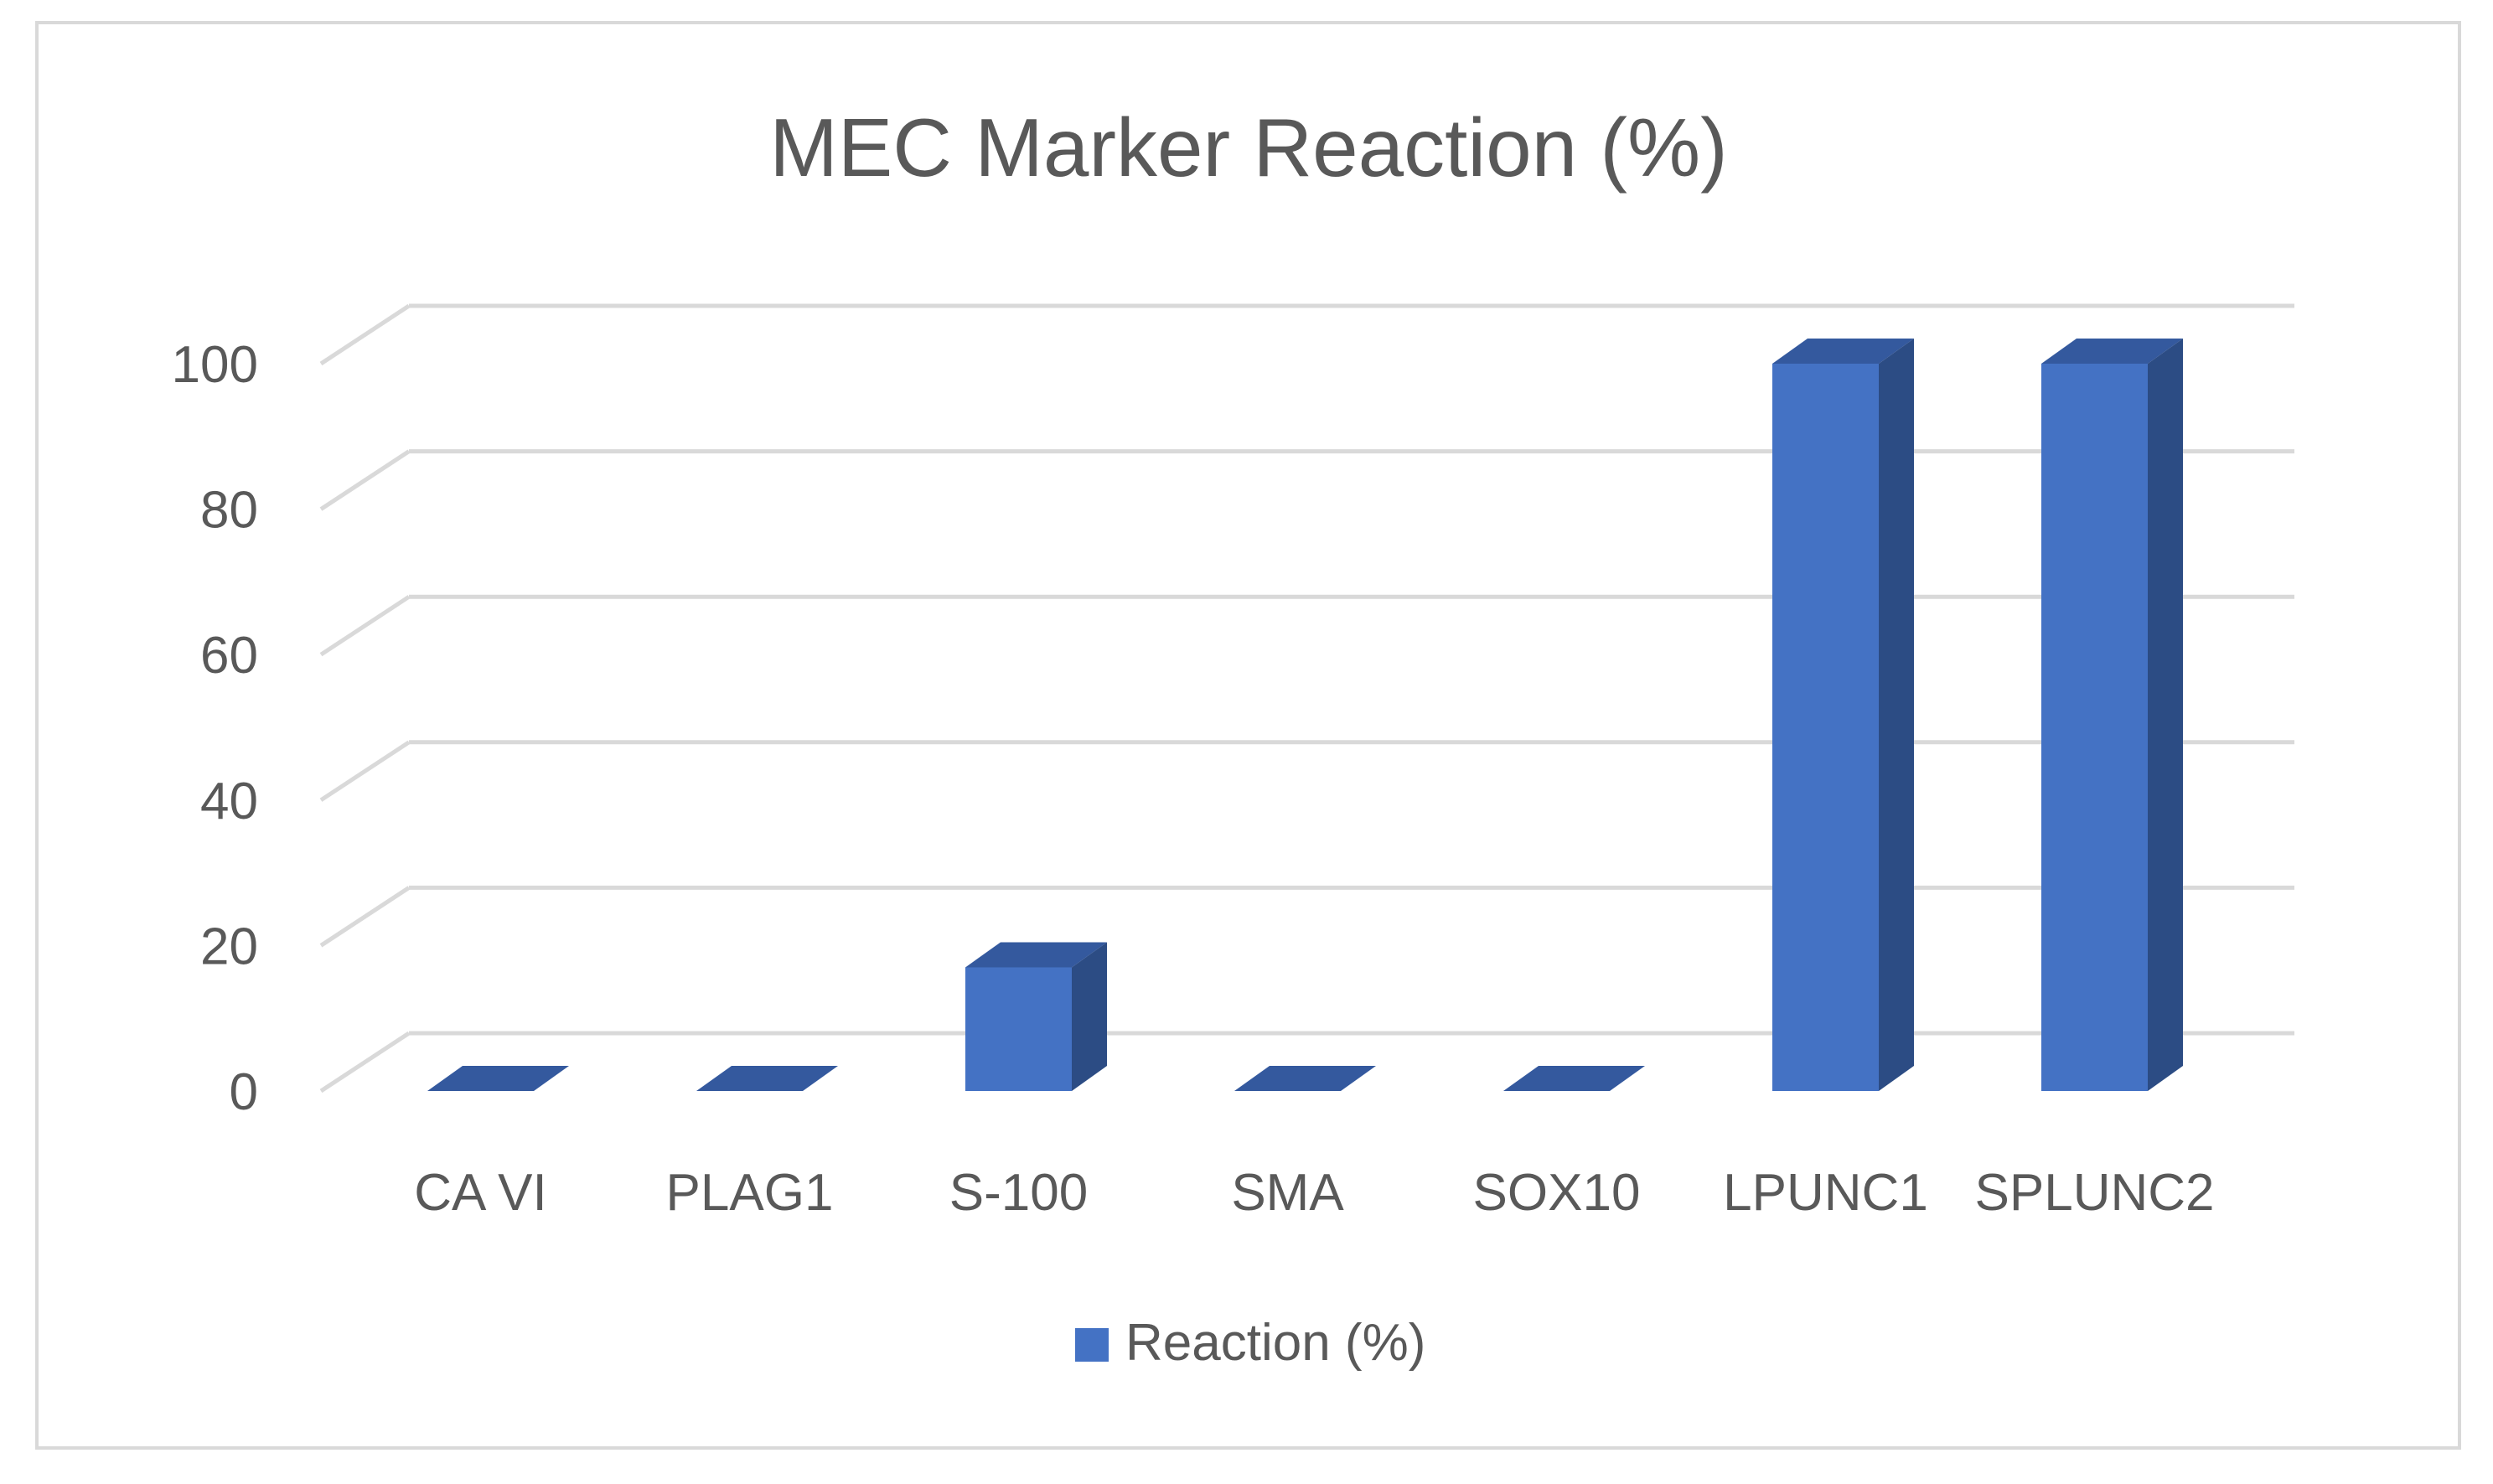 The height and width of the screenshot is (1484, 2493). I want to click on y-axis-ticks: 0 20 40 60 80 100, so click(215, 728).